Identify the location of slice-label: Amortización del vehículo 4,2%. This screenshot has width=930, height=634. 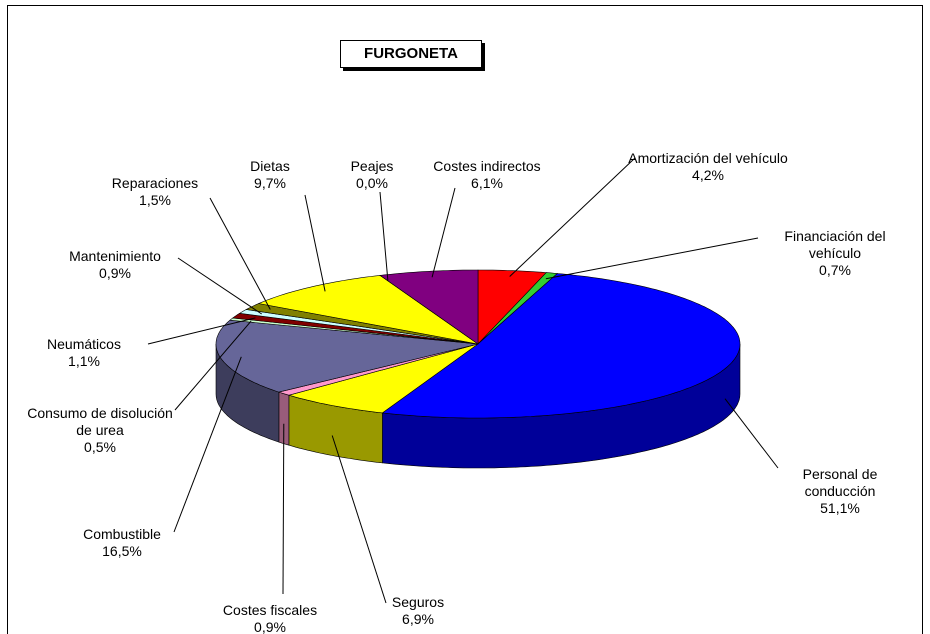
(708, 167).